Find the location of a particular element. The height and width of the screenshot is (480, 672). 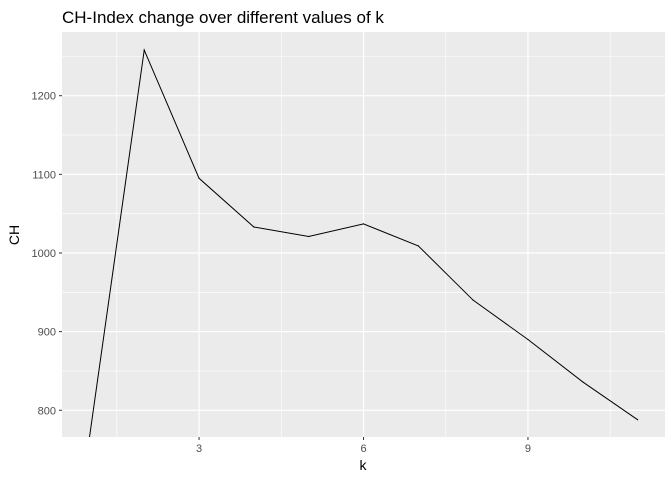

y-axis-title: CH is located at coordinates (14, 235).